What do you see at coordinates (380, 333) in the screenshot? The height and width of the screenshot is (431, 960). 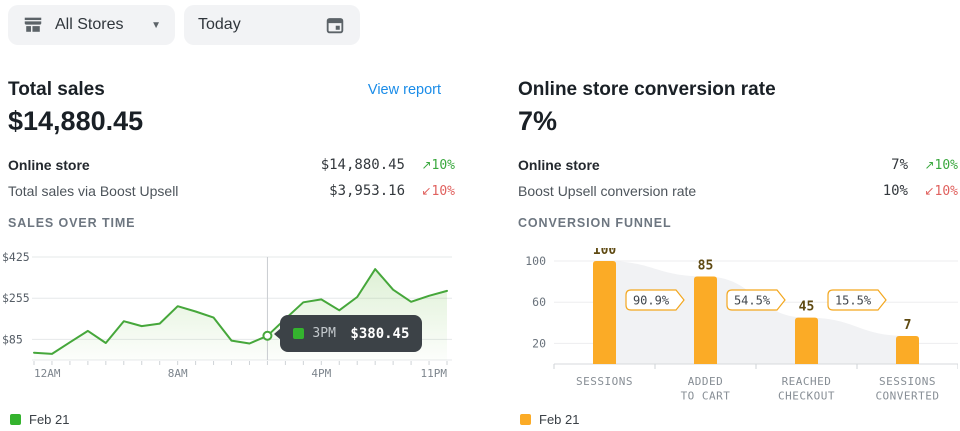 I see `tooltip-value: $380.45` at bounding box center [380, 333].